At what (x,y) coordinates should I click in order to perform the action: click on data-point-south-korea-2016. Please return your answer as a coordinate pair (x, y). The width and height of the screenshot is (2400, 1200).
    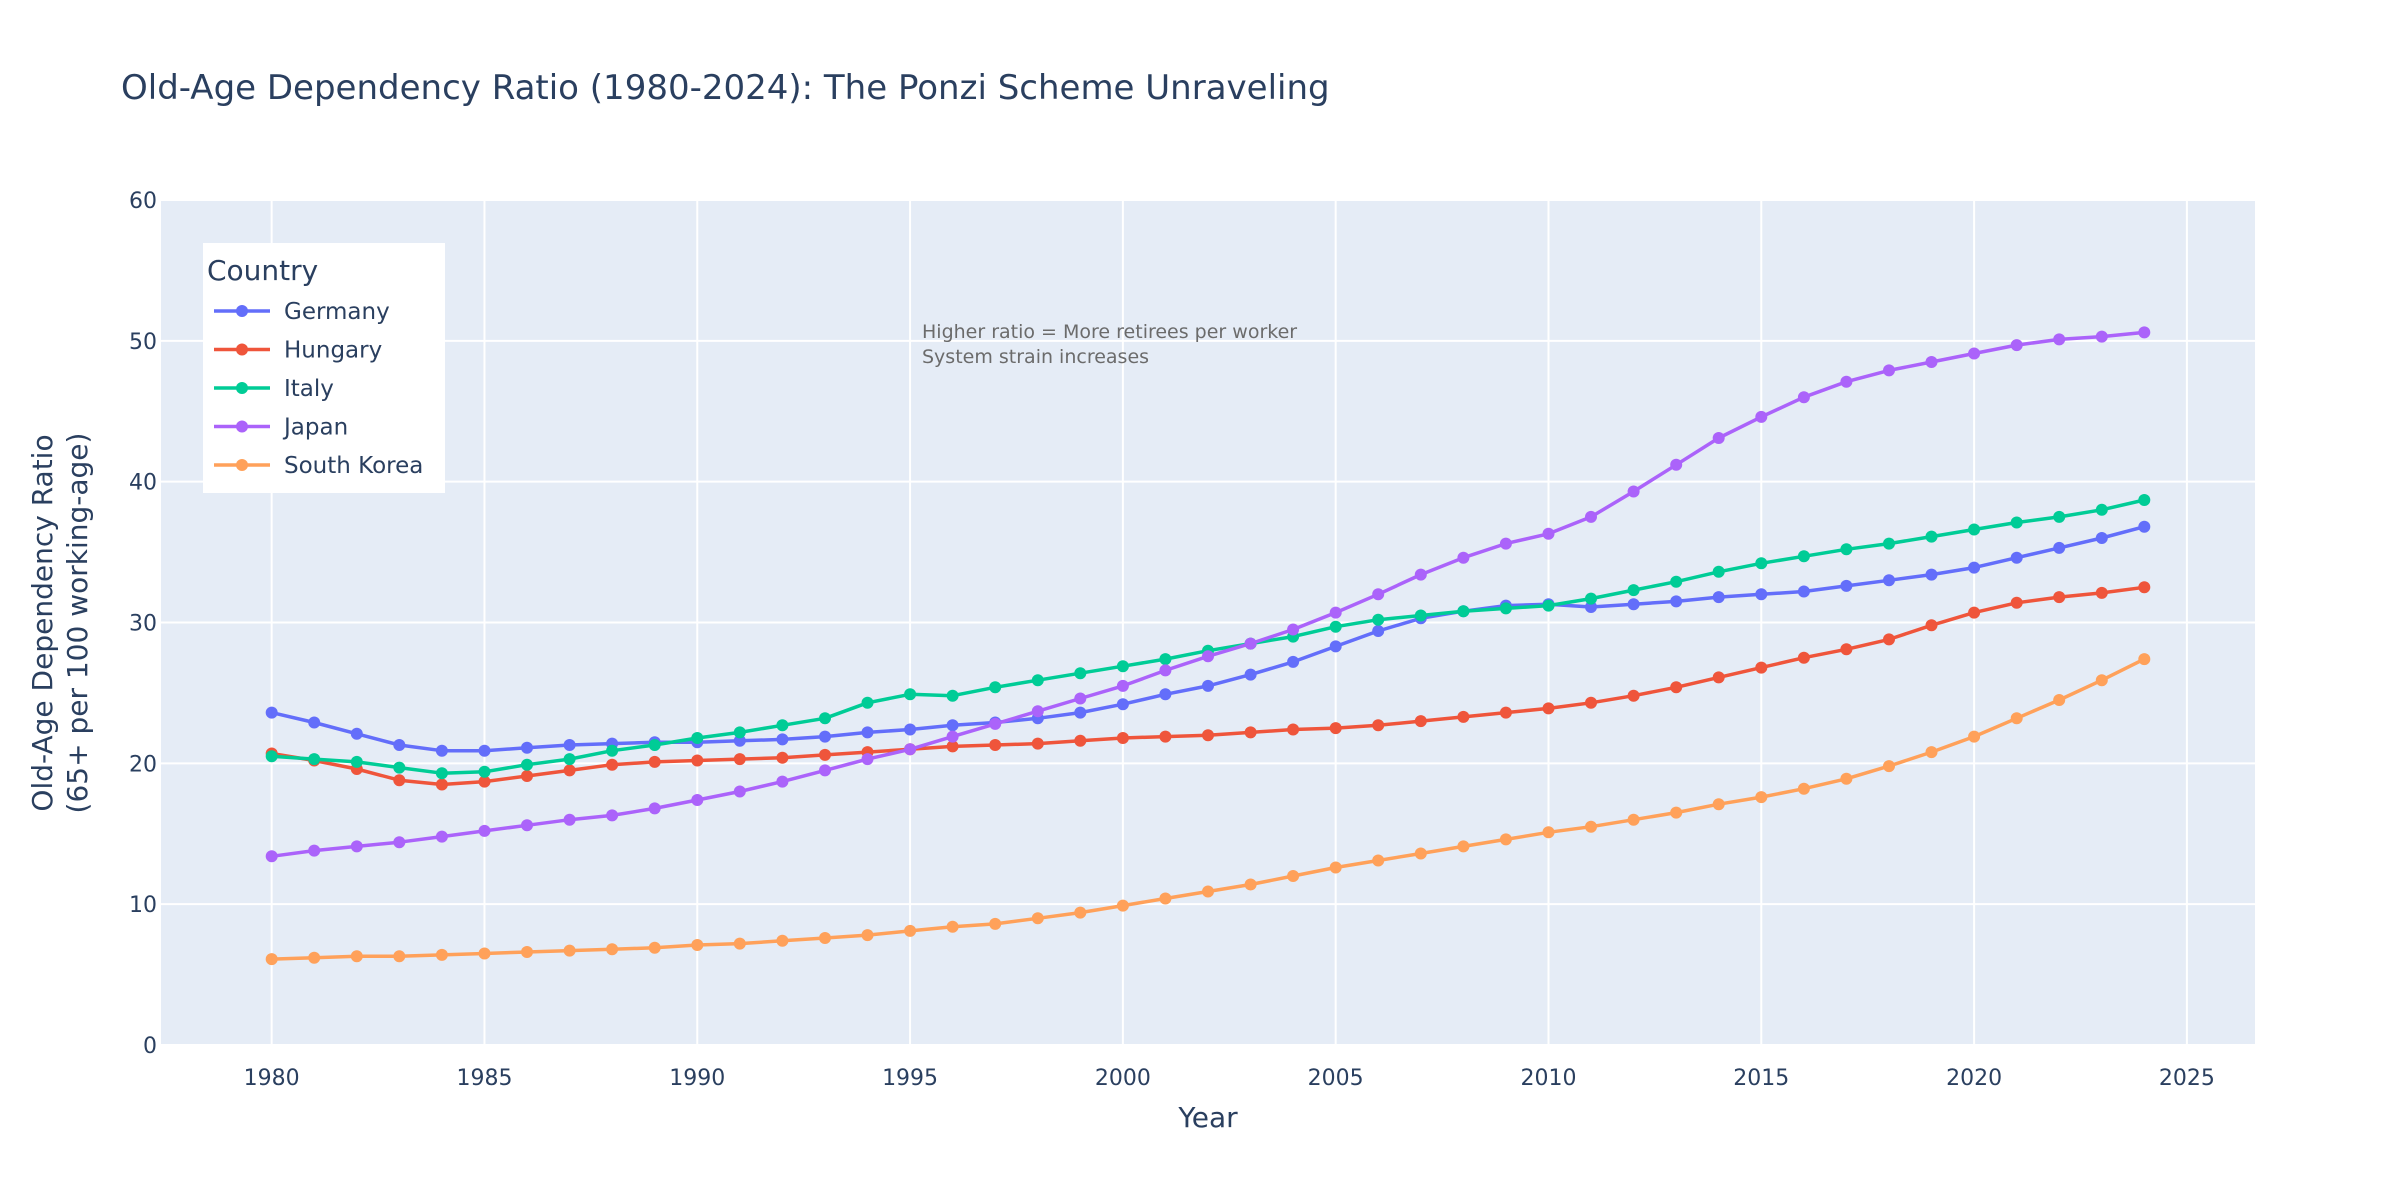
    Looking at the image, I should click on (1803, 788).